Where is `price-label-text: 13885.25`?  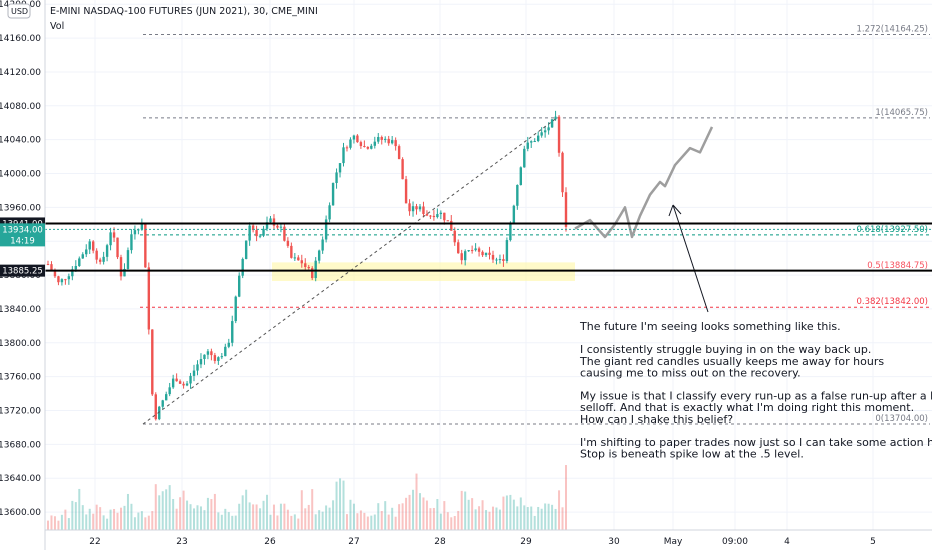
price-label-text: 13885.25 is located at coordinates (22, 272).